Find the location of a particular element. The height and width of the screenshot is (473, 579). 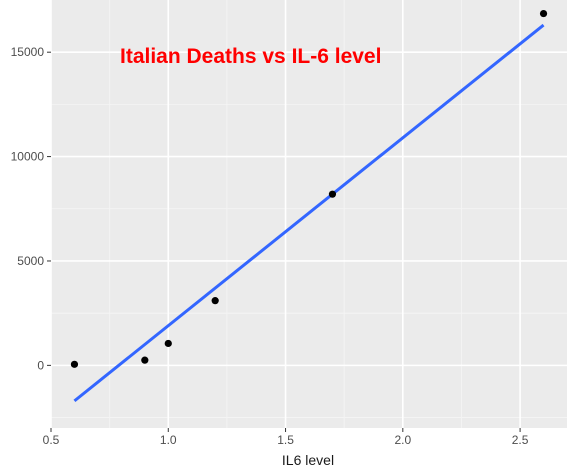

y-tick-label: 5000 is located at coordinates (30, 261).